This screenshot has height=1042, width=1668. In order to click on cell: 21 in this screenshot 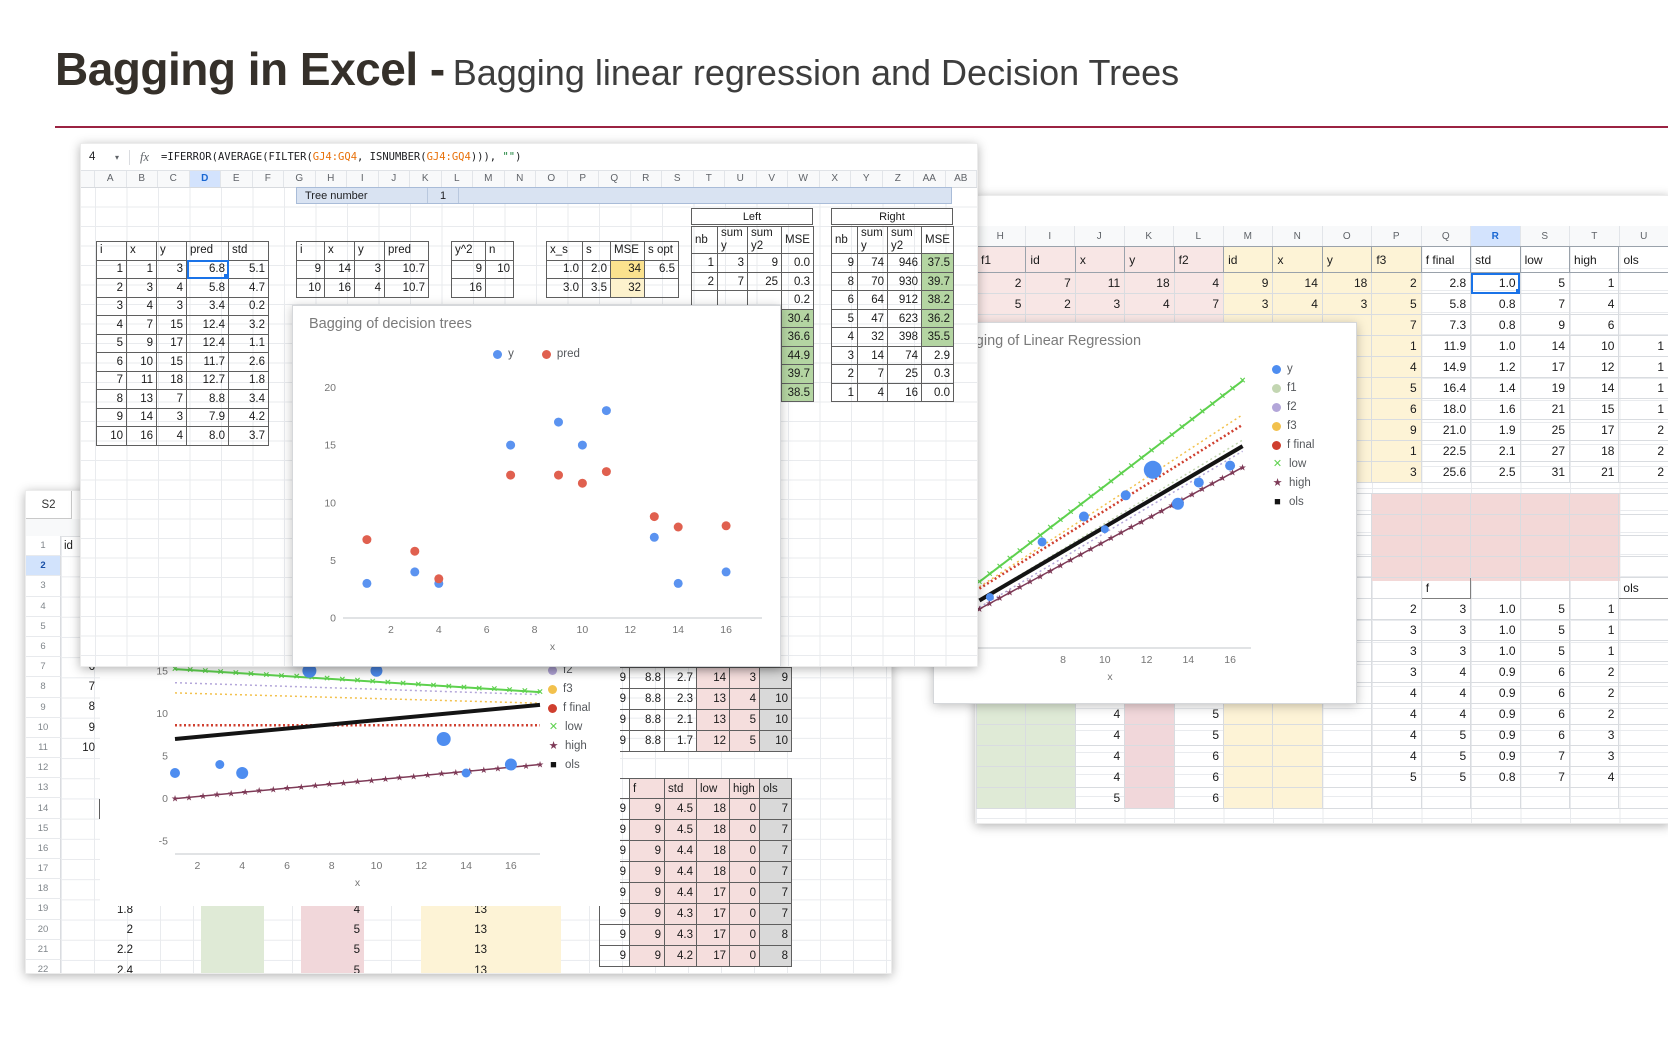, I will do `click(1594, 472)`.